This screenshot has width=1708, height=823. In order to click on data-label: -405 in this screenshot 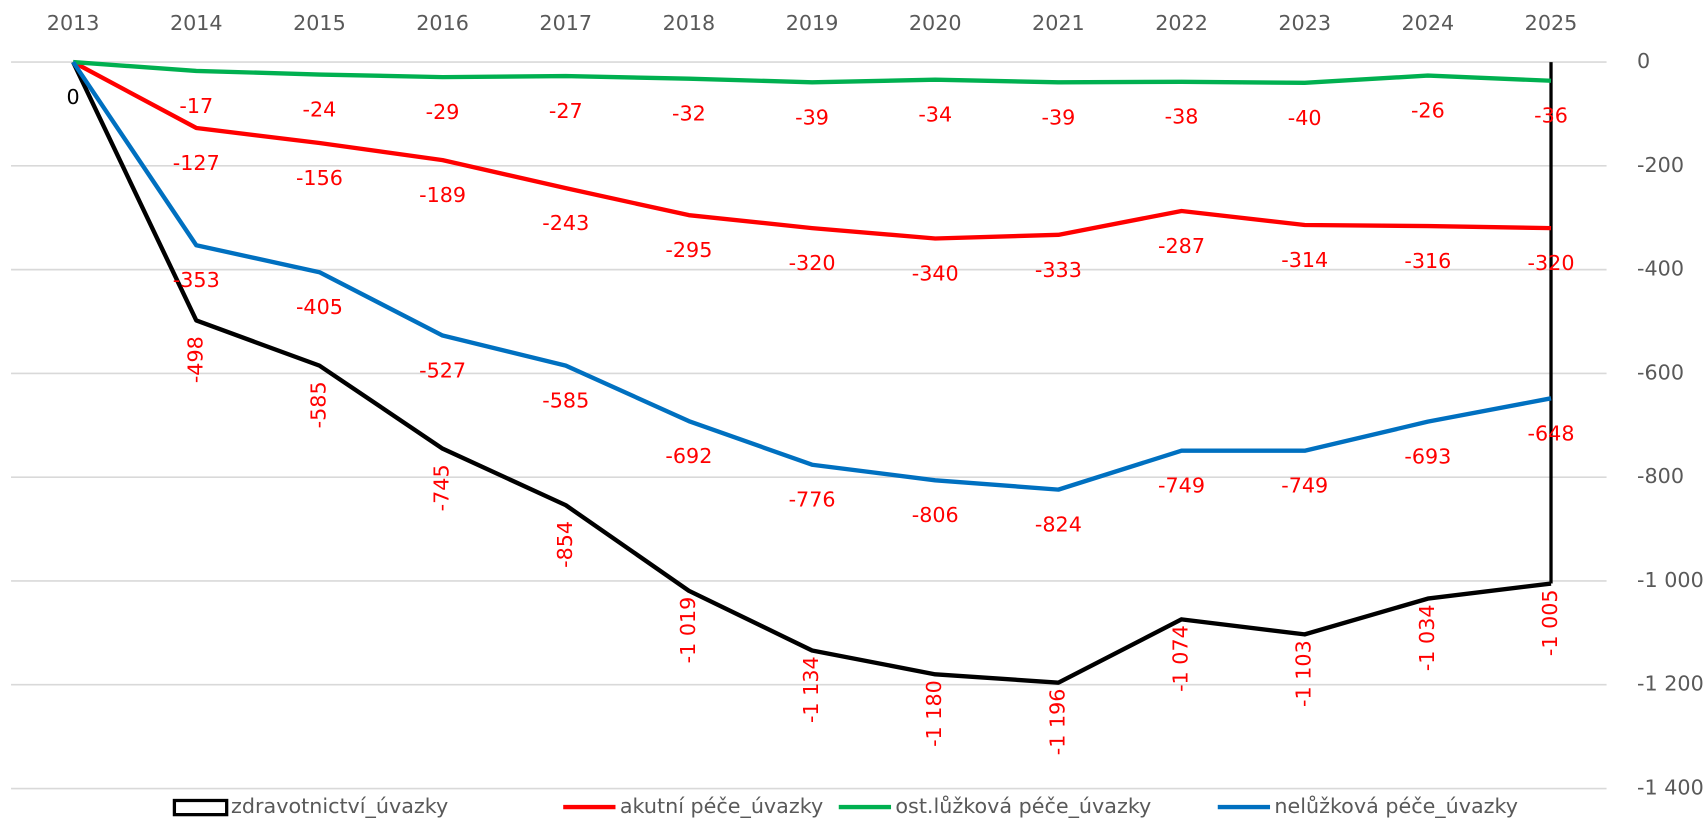, I will do `click(319, 307)`.